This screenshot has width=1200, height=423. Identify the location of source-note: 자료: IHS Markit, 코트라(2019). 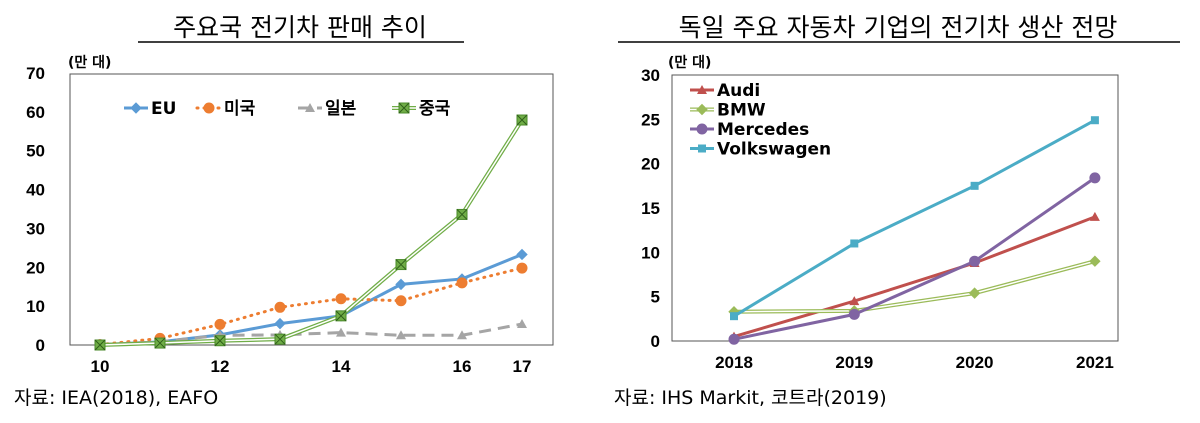
(750, 398).